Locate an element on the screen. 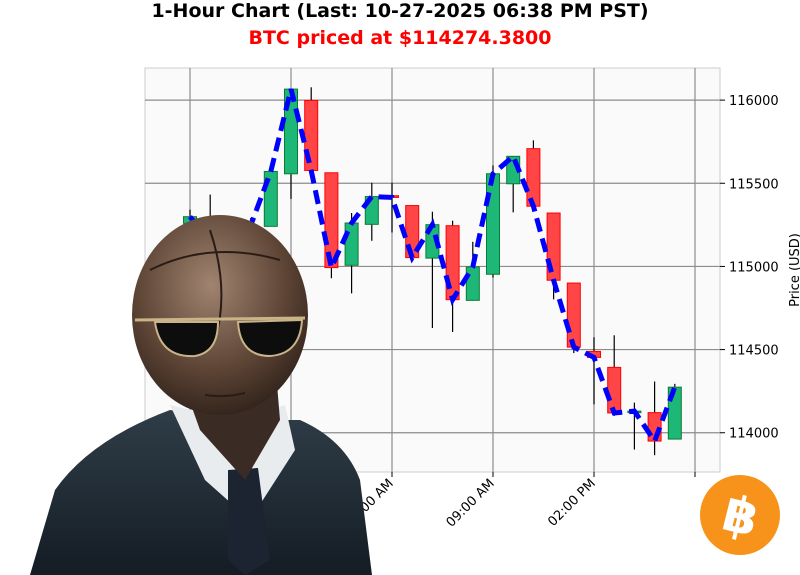 The width and height of the screenshot is (800, 575). tie is located at coordinates (249, 521).